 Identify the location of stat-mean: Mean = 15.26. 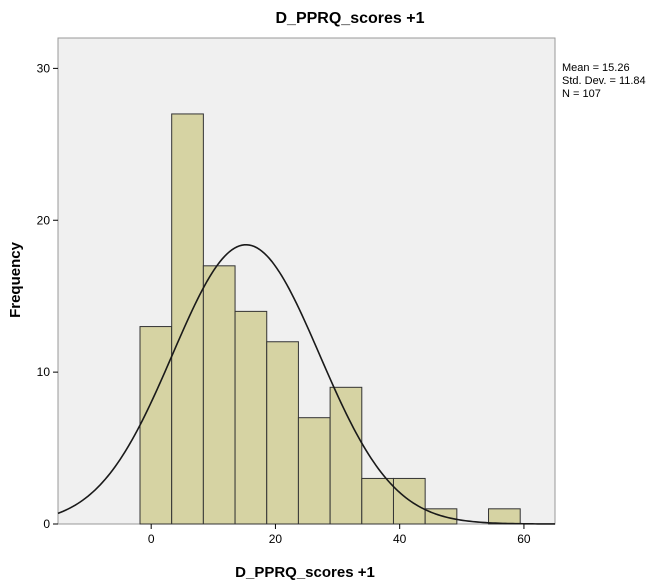
(596, 68).